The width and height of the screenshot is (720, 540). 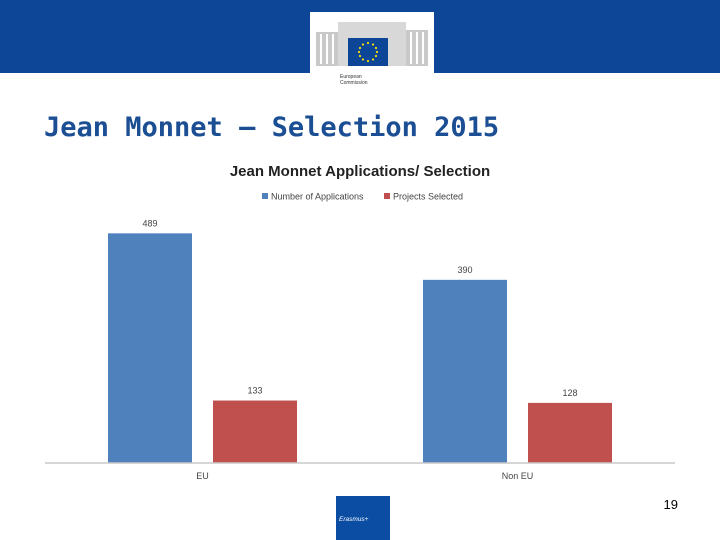 What do you see at coordinates (518, 476) in the screenshot?
I see `x-tick-label: Non EU` at bounding box center [518, 476].